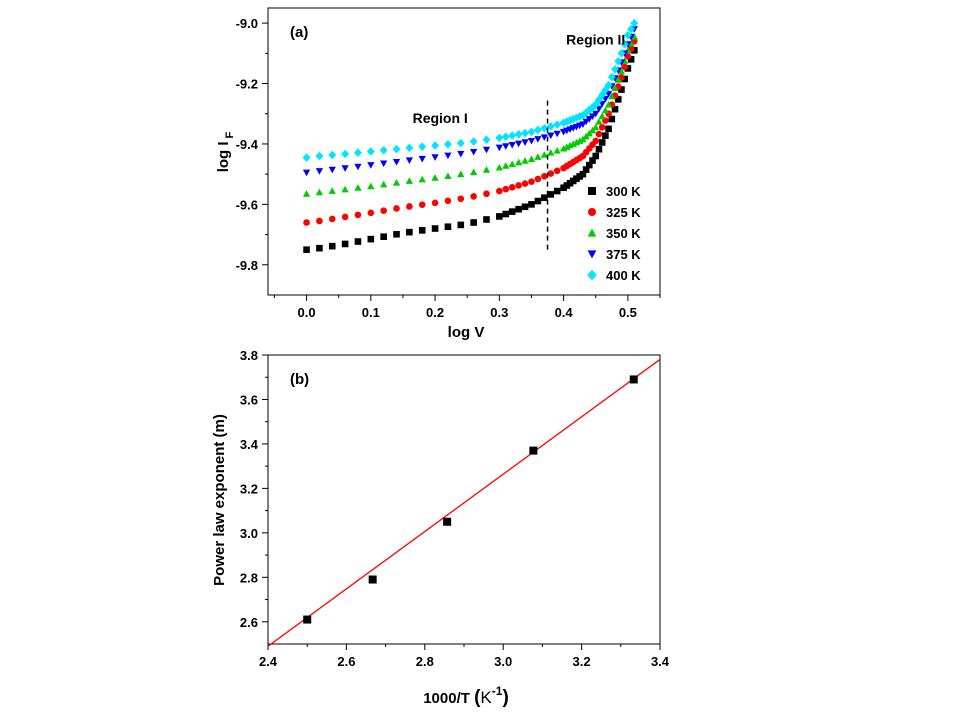 Image resolution: width=960 pixels, height=720 pixels. What do you see at coordinates (346, 661) in the screenshot?
I see `x-tick-label: 2.6` at bounding box center [346, 661].